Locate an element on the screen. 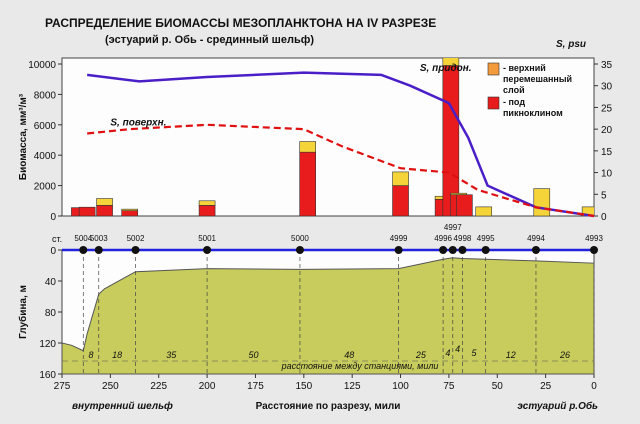 The height and width of the screenshot is (424, 640). chart-subtitle: (эстуарий р. Обь - срединный шельф) is located at coordinates (209, 40).